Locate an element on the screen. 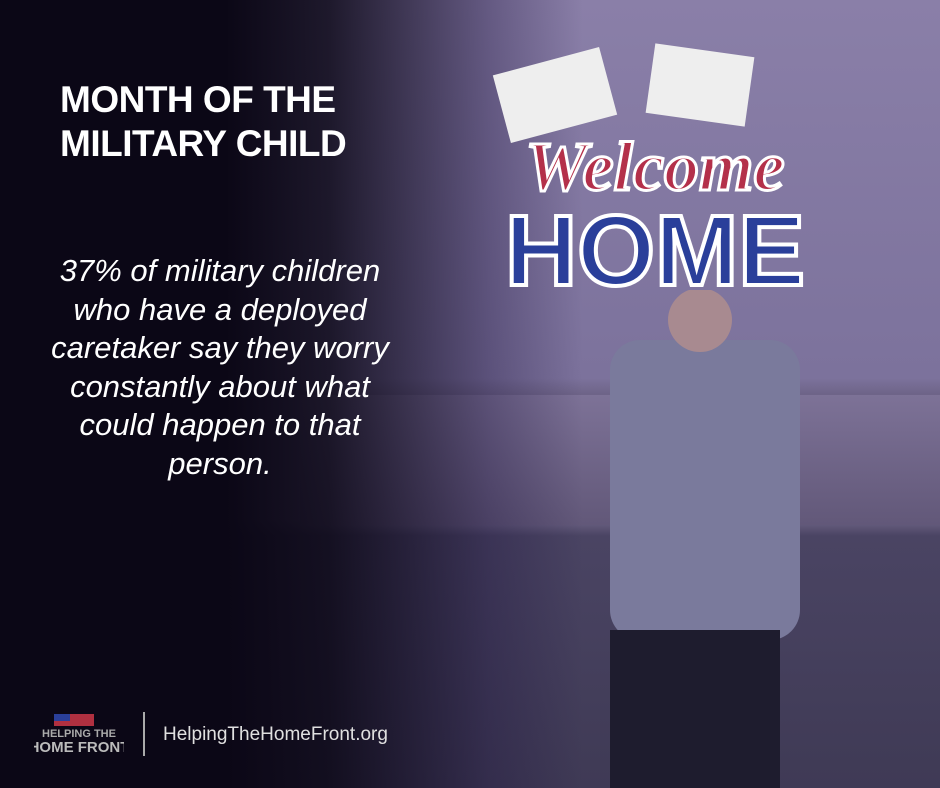 The image size is (940, 788). helping-the-home-front-logo: HELPING THE HOME FRONT is located at coordinates (79, 735).